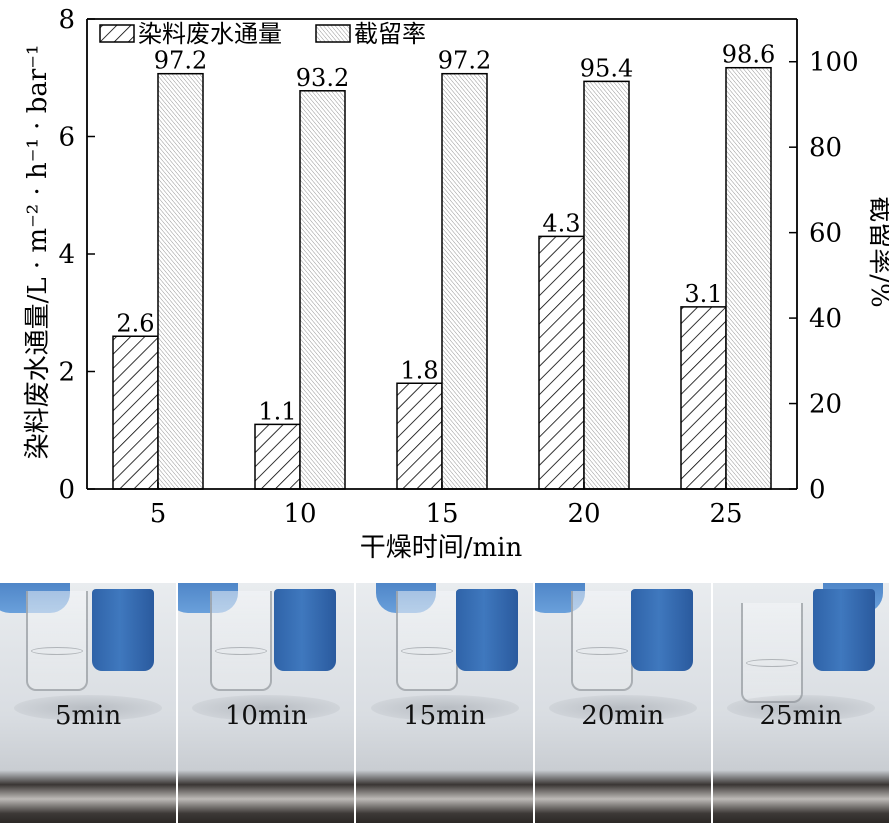  What do you see at coordinates (135, 323) in the screenshot?
I see `flux-data-label: 2.6` at bounding box center [135, 323].